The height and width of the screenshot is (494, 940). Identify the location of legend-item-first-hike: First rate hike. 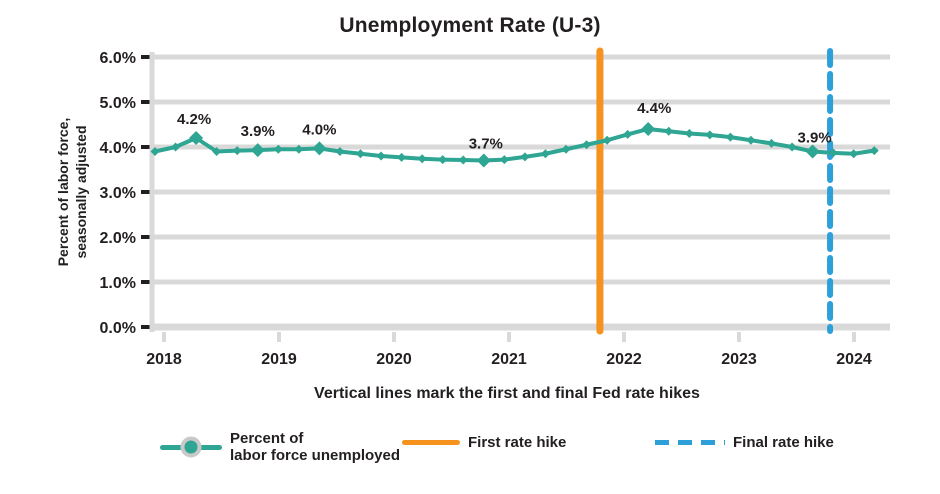
(484, 442).